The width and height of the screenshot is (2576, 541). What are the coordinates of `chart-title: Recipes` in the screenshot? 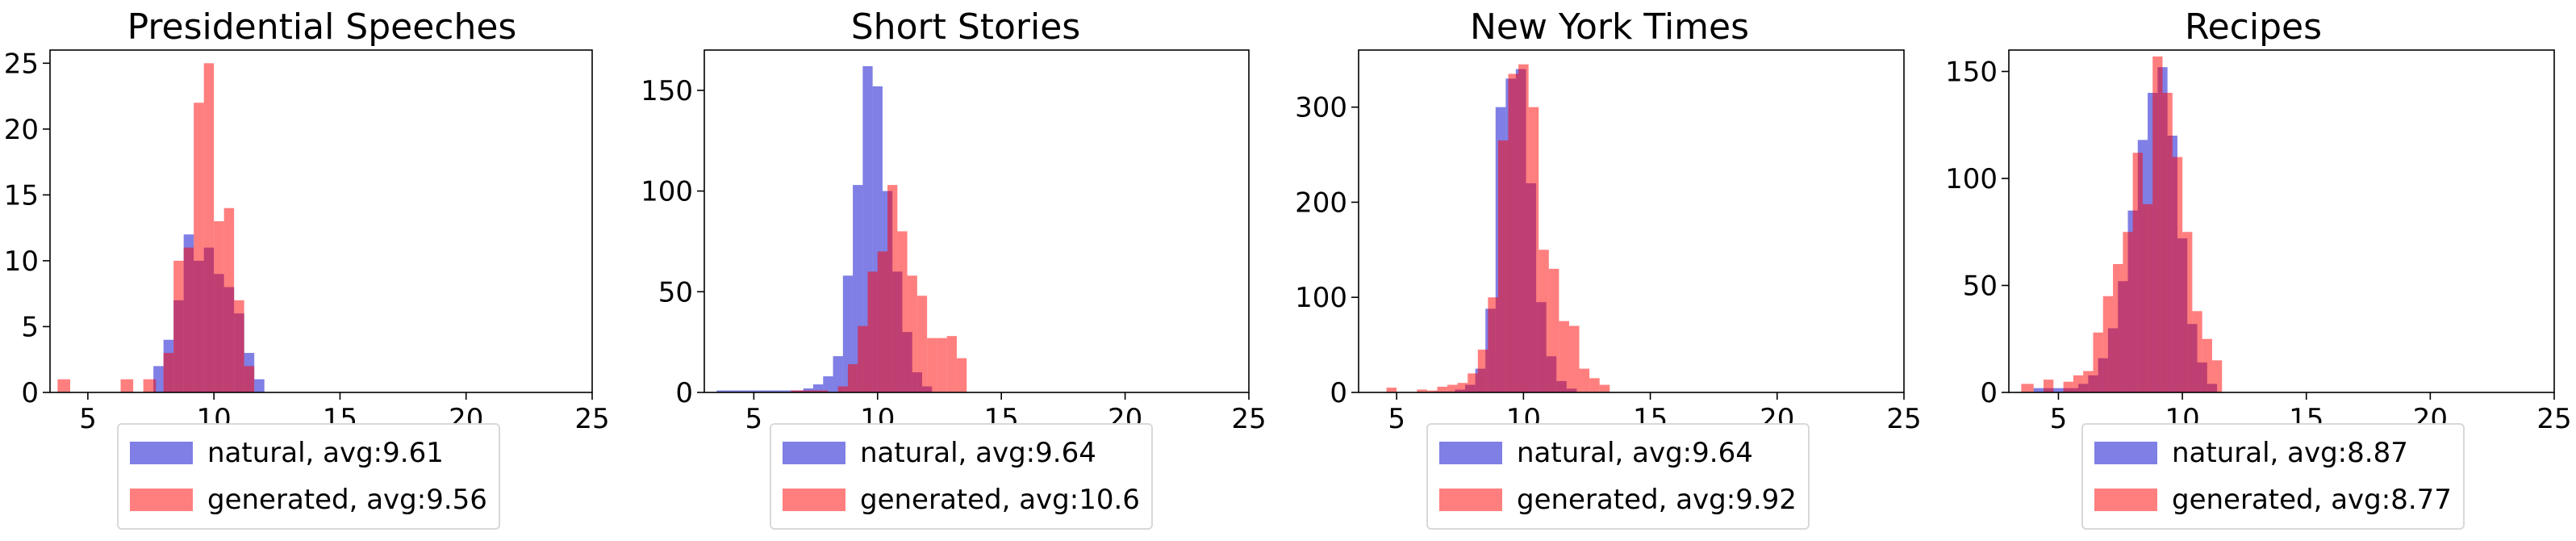 It's located at (2253, 27).